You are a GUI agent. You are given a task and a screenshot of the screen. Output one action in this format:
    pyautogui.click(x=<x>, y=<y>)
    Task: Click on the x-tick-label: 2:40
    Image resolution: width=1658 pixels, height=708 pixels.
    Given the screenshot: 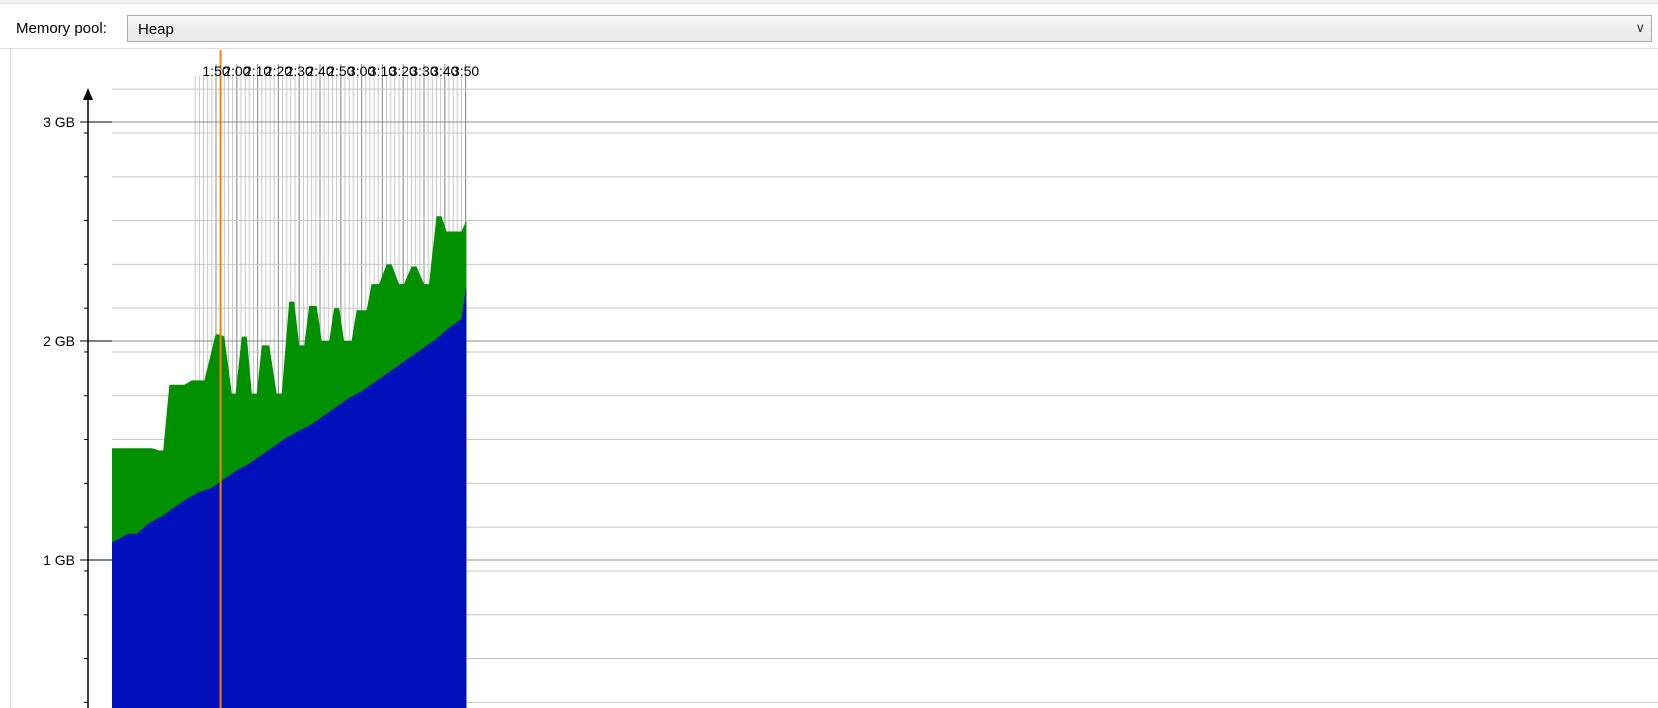 What is the action you would take?
    pyautogui.click(x=319, y=71)
    